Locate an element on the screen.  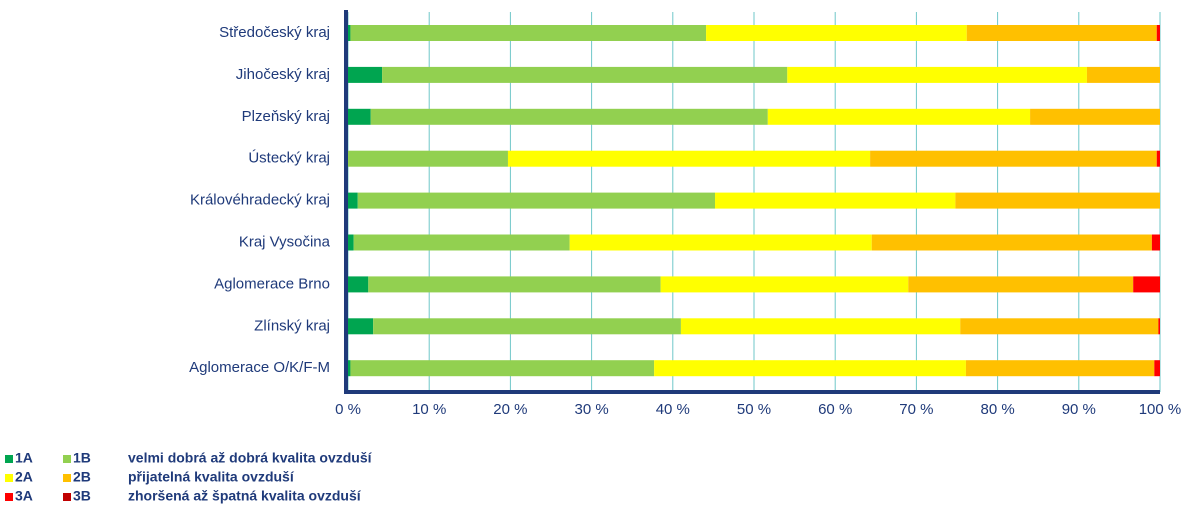
y-tick-label: Královéhradecký kraj is located at coordinates (260, 200).